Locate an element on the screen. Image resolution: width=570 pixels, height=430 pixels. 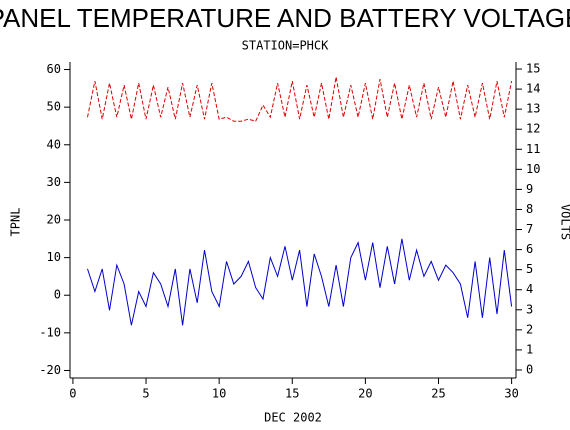
y2-tick-label: 15 is located at coordinates (533, 69).